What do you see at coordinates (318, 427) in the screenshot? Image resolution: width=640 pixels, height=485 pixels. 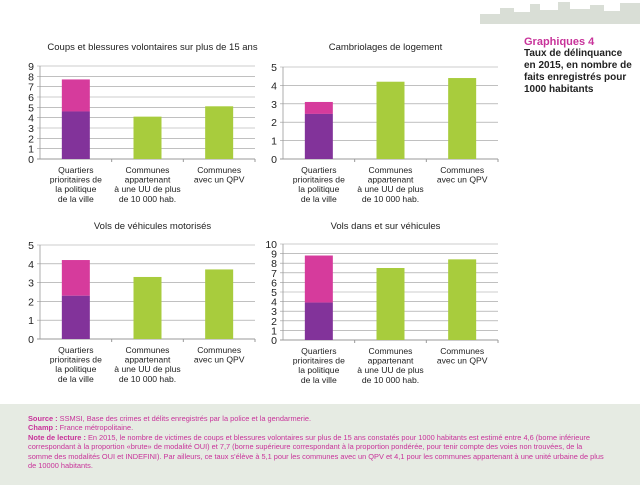 I see `champ-line: Champ : France métropolitaine.` at bounding box center [318, 427].